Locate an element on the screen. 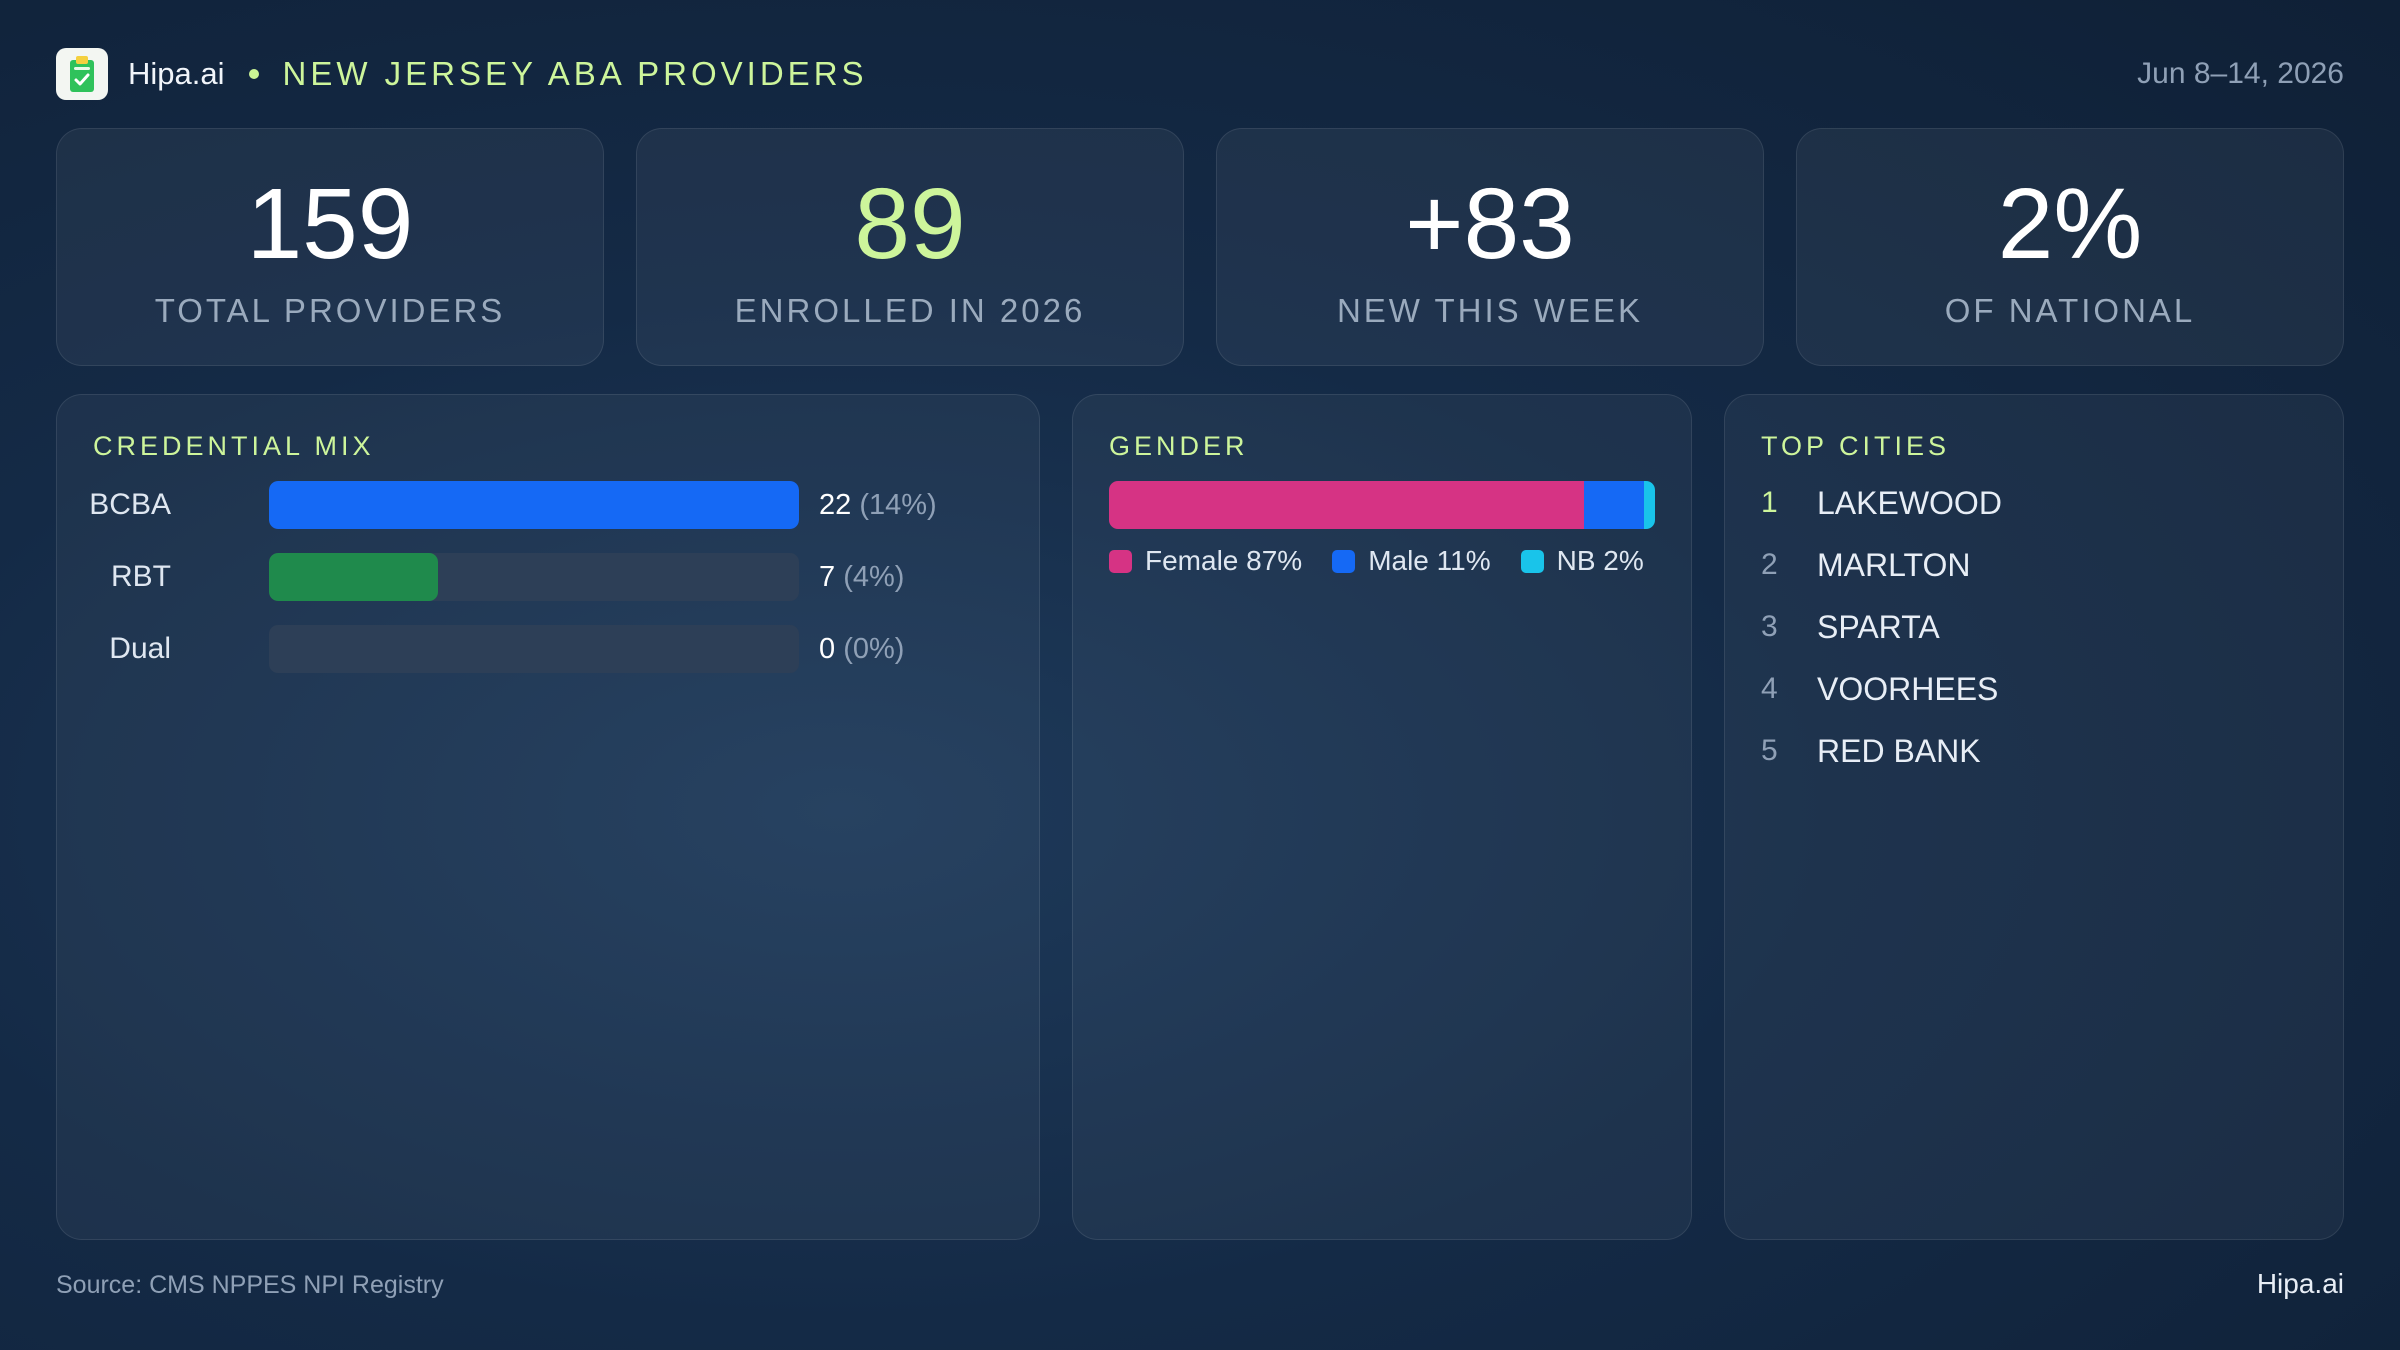 Image resolution: width=2400 pixels, height=1350 pixels. legend-label: Female 87% is located at coordinates (1224, 560).